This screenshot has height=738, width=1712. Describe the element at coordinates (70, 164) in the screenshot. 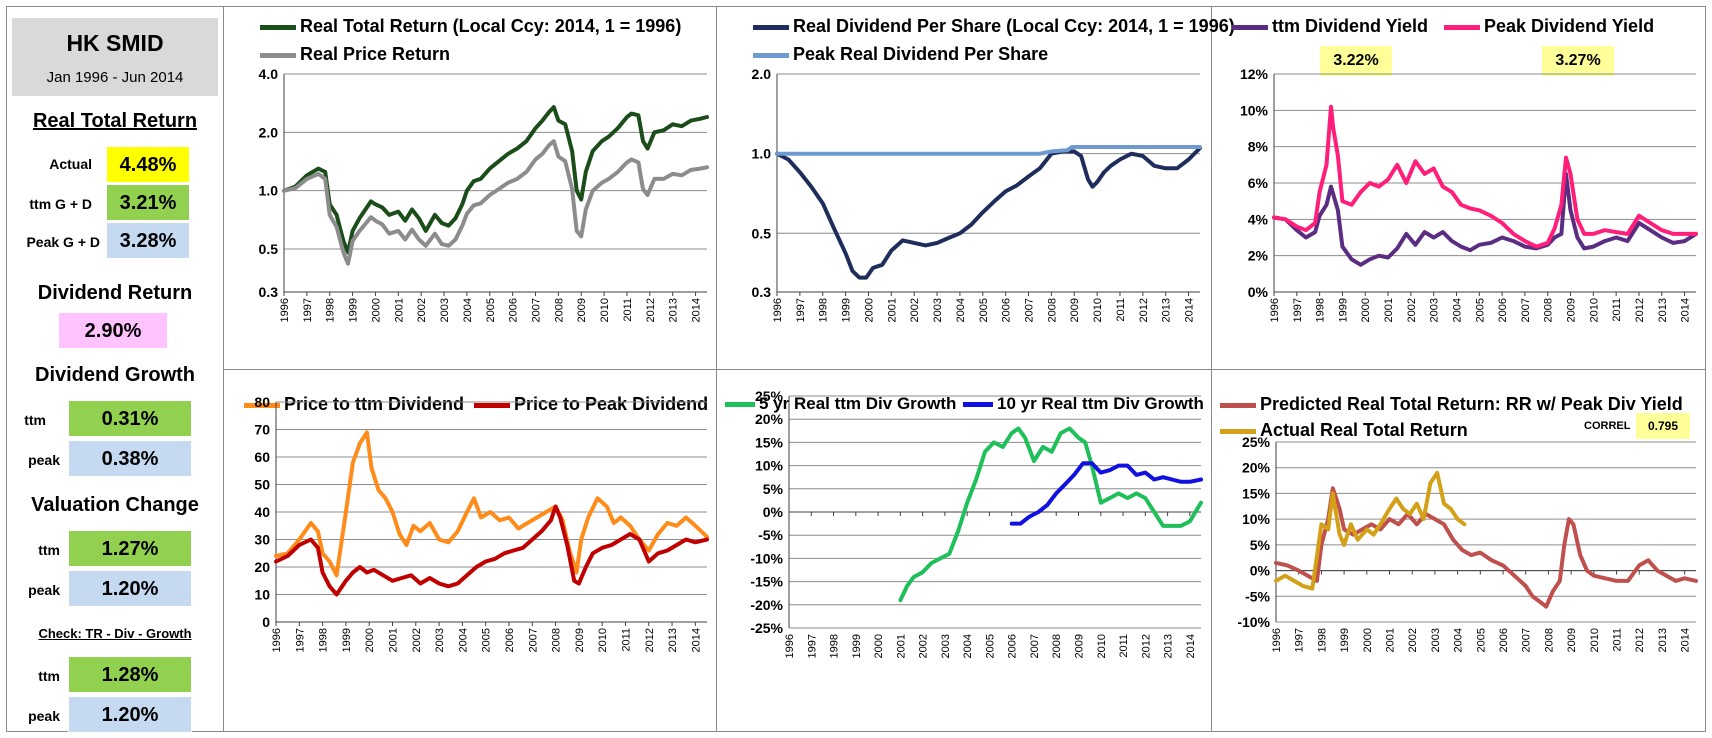

I see `actual-label: Actual` at that location.